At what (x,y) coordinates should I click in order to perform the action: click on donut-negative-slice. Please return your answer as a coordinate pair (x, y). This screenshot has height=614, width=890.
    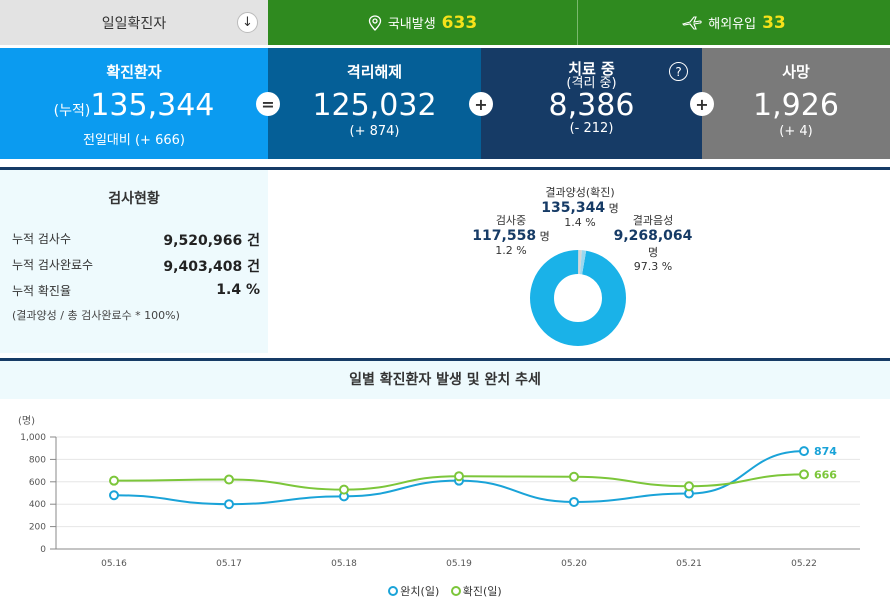
    Looking at the image, I should click on (578, 298).